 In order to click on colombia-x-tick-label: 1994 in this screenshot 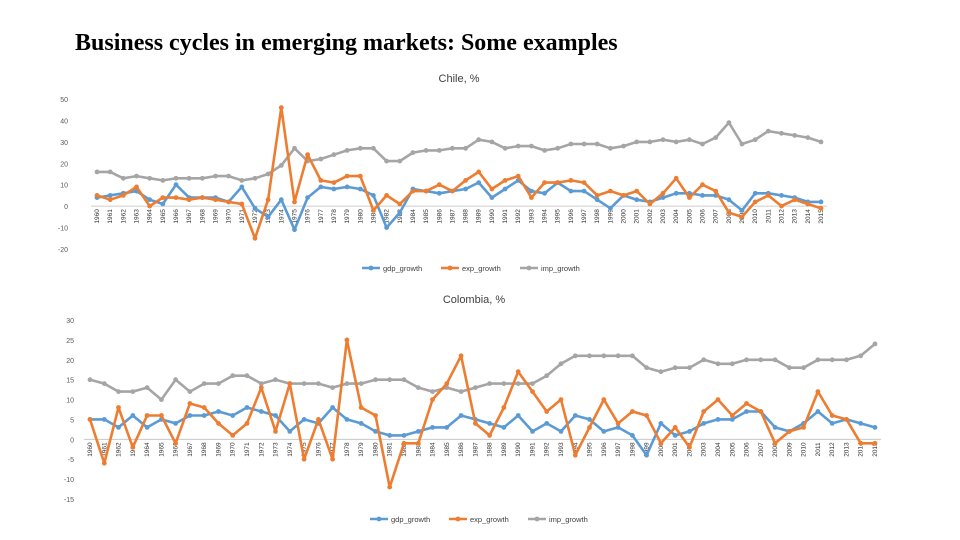, I will do `click(575, 449)`.